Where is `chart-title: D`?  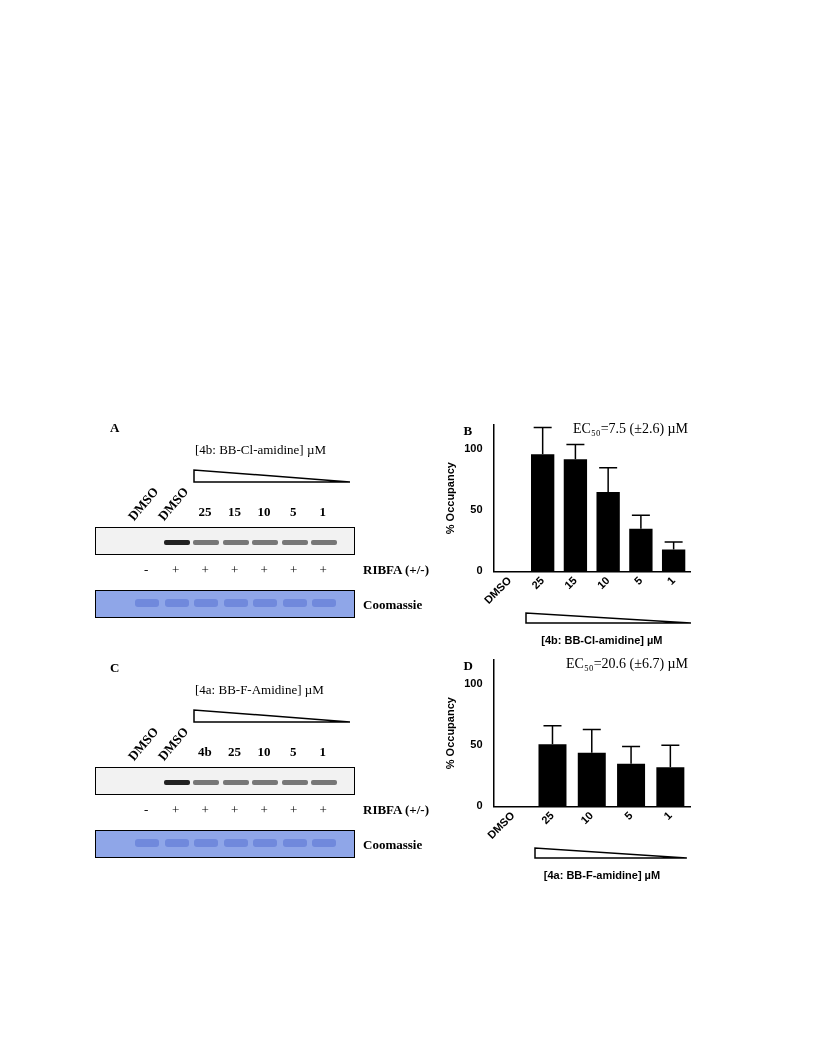
chart-title: D is located at coordinates (468, 666).